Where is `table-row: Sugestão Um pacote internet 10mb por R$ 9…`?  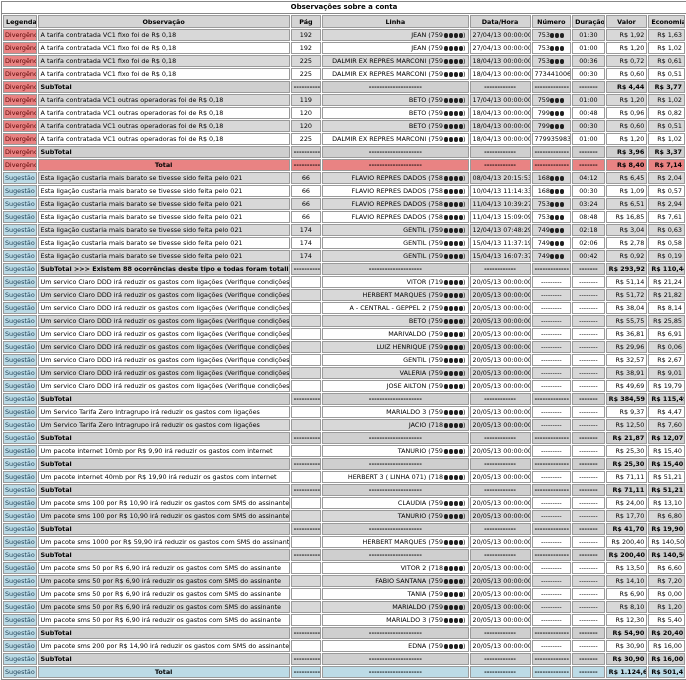 table-row: Sugestão Um pacote internet 10mb por R$ 9… is located at coordinates (344, 451).